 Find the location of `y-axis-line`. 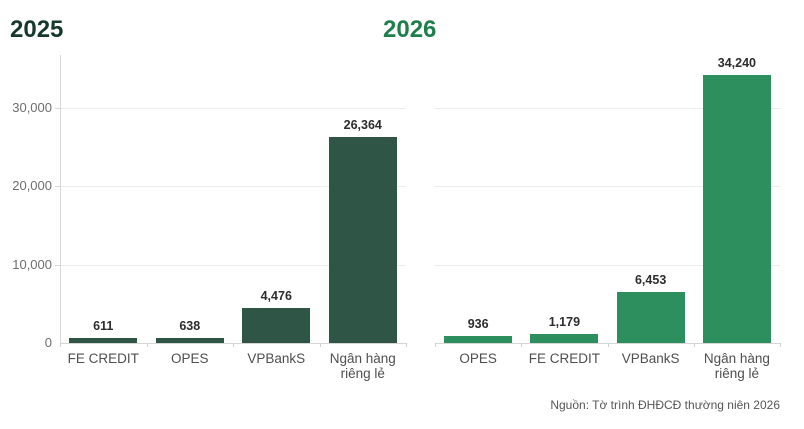

y-axis-line is located at coordinates (60, 199).